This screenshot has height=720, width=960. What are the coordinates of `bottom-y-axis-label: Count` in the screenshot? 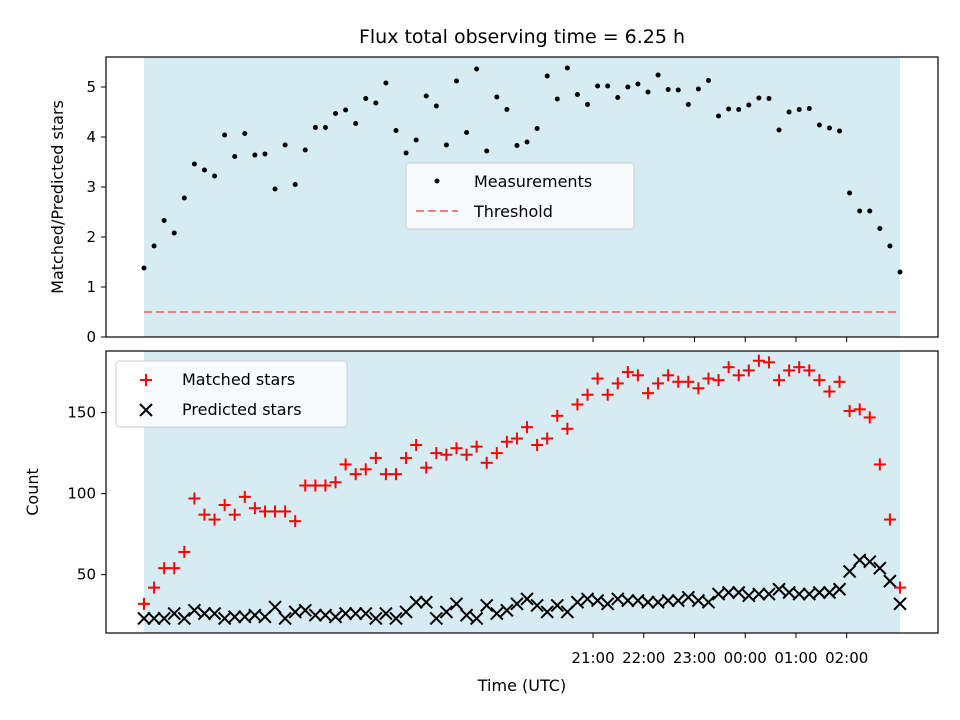 It's located at (32, 492).